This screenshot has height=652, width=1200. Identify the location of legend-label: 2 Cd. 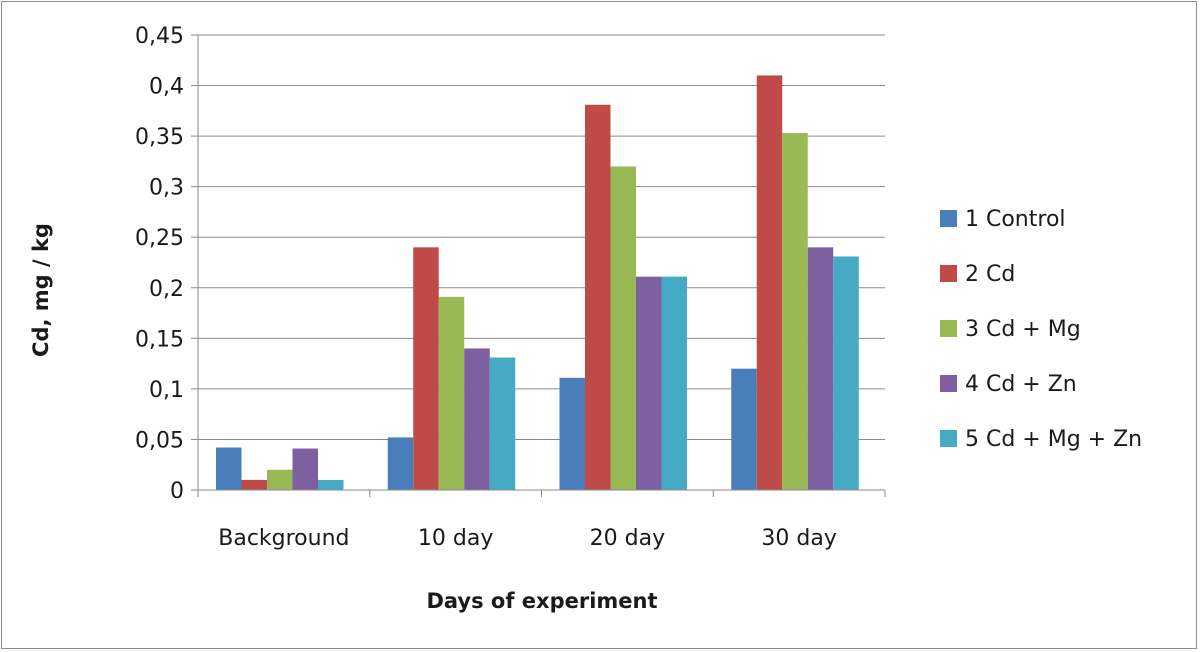
(990, 274).